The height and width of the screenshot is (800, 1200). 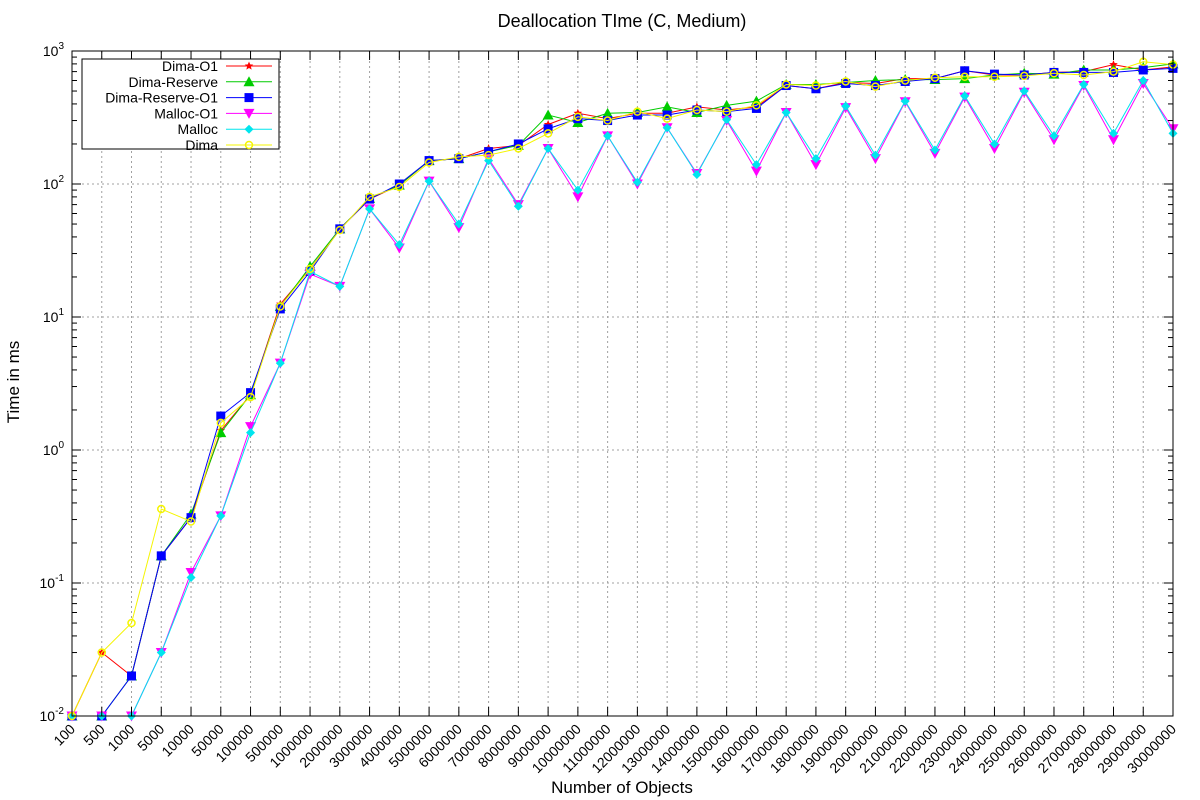 I want to click on y-tick-label: 10⁰, so click(x=54, y=449).